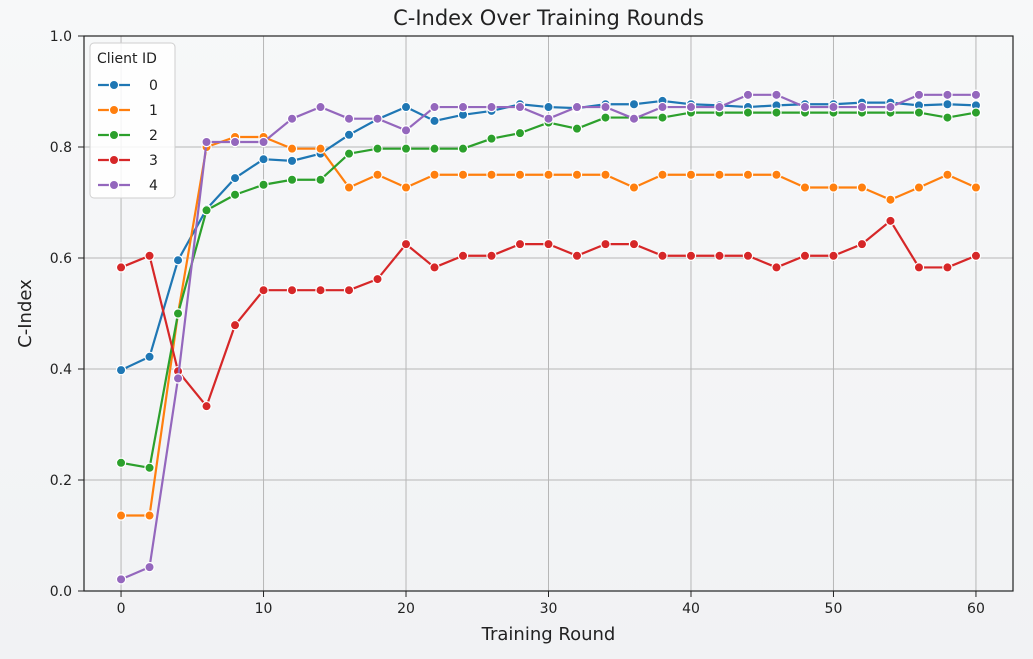 This screenshot has height=659, width=1033. Describe the element at coordinates (153, 136) in the screenshot. I see `legend-label: 2` at that location.